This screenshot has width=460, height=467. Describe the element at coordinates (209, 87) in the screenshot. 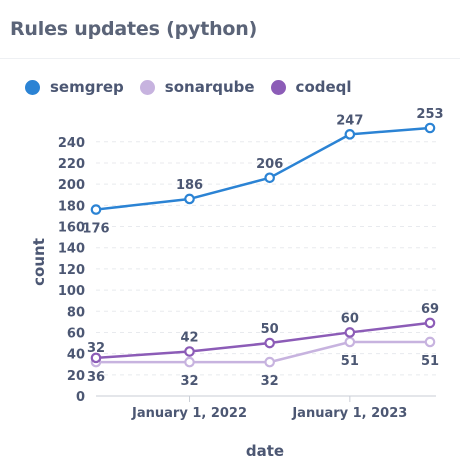

I see `legend-label-sonarqube: sonarqube` at that location.